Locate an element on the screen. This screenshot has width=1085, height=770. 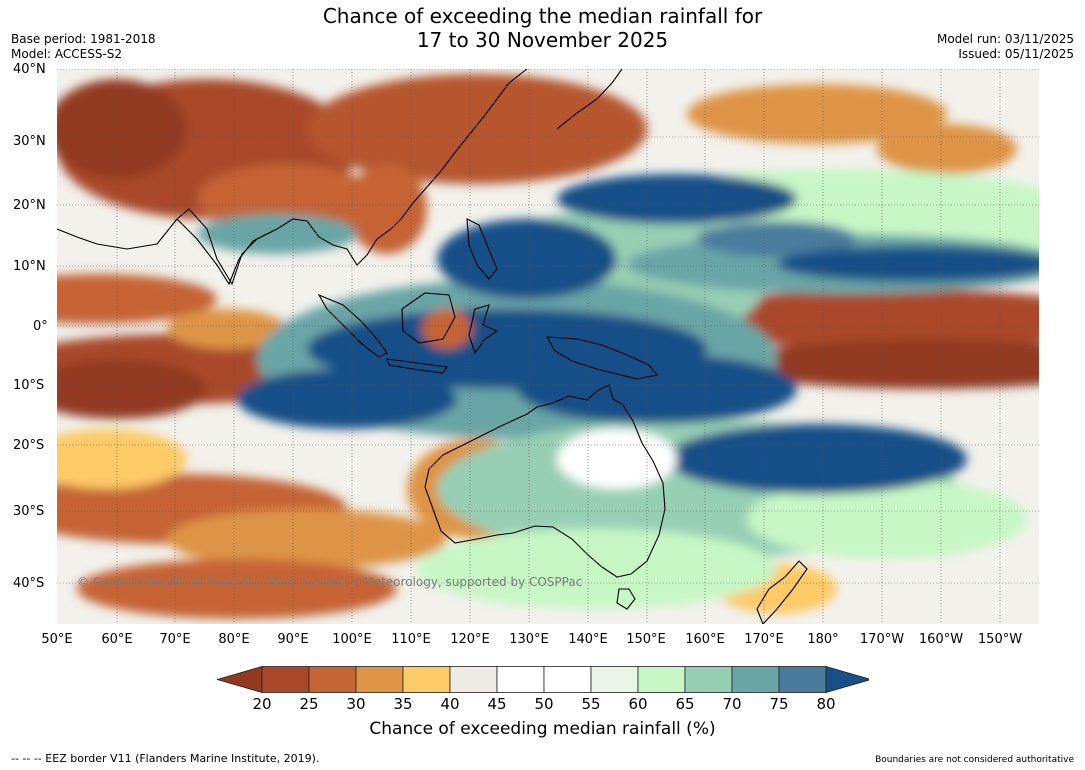
title-line-2: 17 to 30 November 2025 is located at coordinates (542, 40).